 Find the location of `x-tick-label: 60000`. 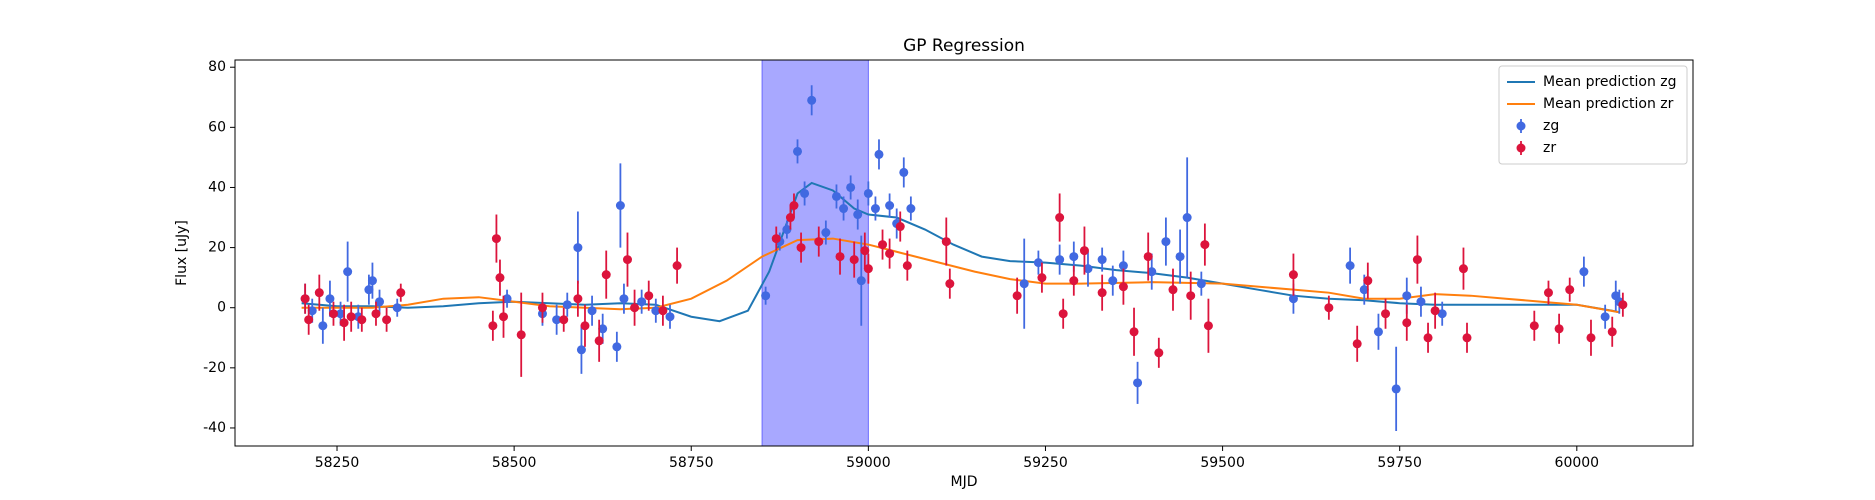

x-tick-label: 60000 is located at coordinates (1577, 463).